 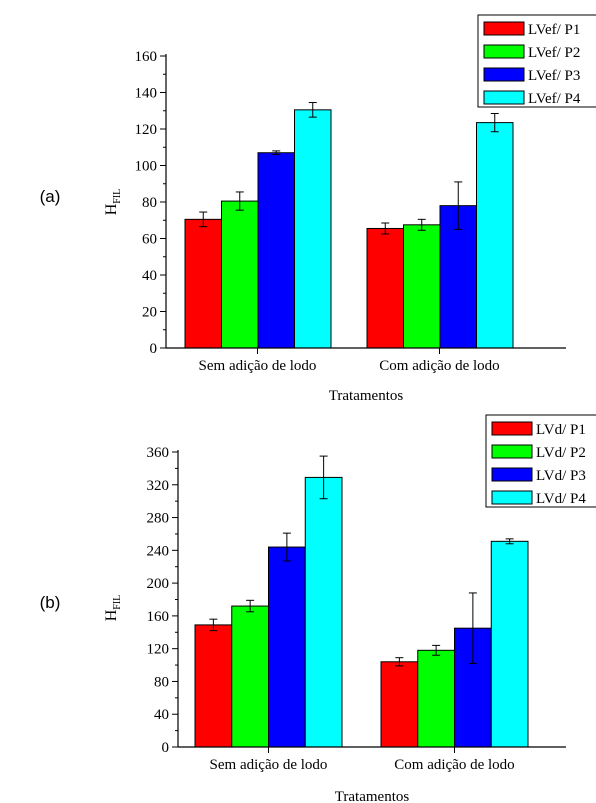 I want to click on panel-label: (b), so click(x=50, y=602).